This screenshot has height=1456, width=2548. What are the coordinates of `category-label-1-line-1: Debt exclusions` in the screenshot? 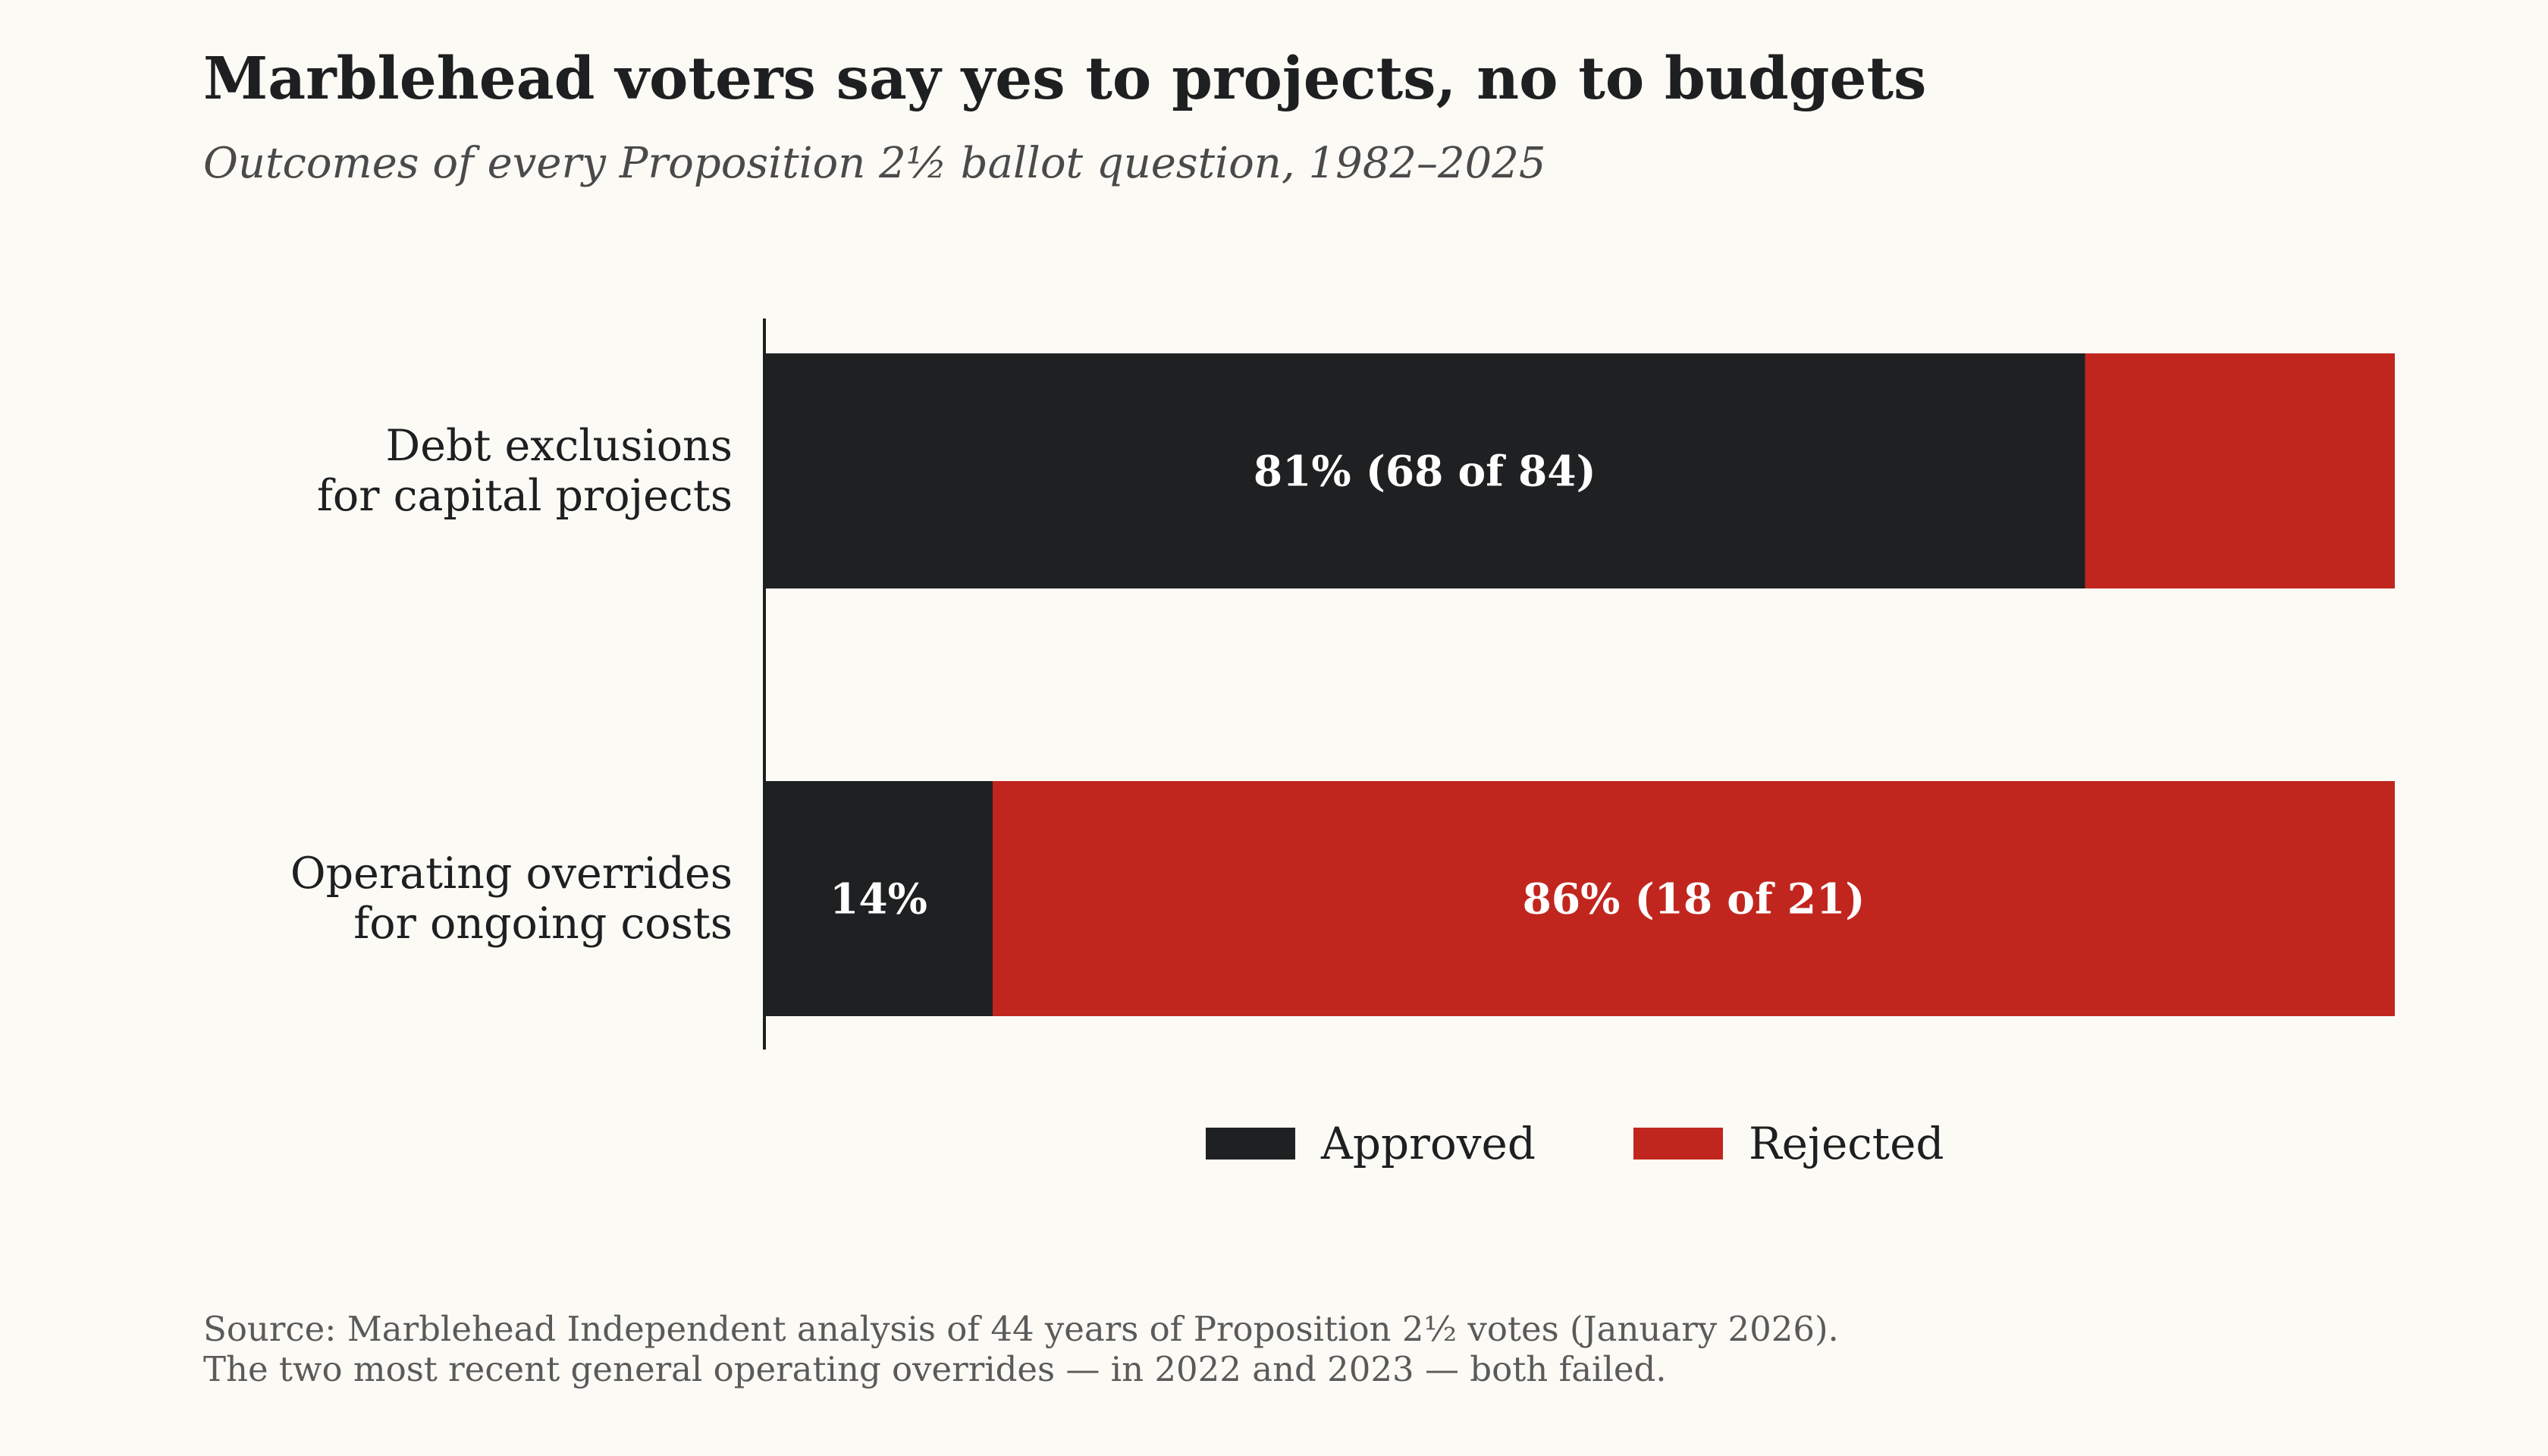 It's located at (559, 446).